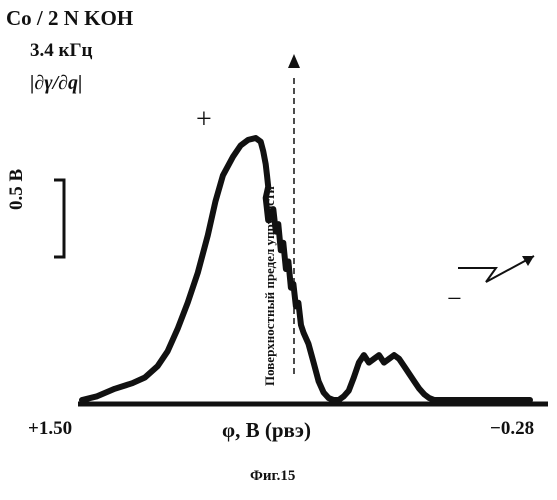 This screenshot has height=500, width=557. Describe the element at coordinates (512, 429) in the screenshot. I see `x-tick-label-right: −0.28` at that location.